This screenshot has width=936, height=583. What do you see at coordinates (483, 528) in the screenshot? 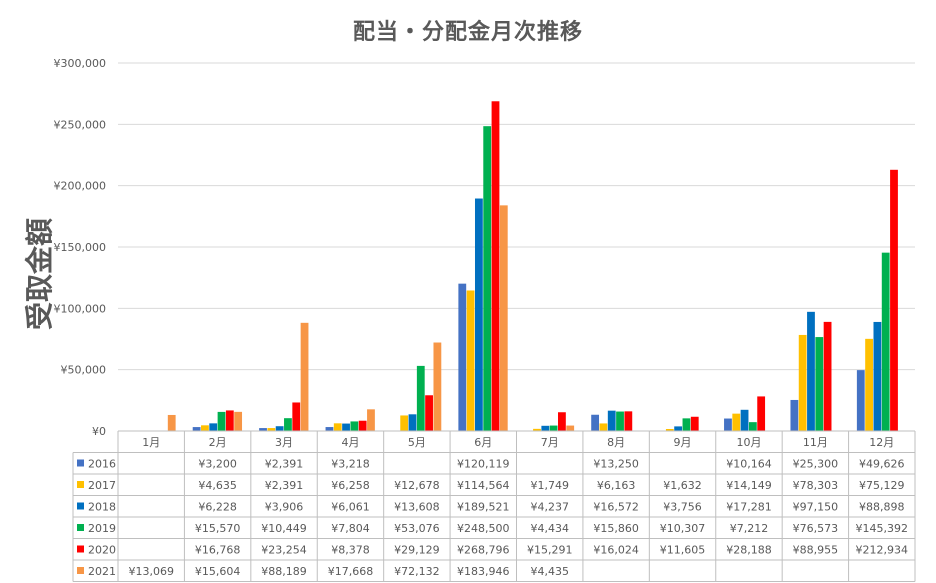
I see `data-label: ¥248,500` at bounding box center [483, 528].